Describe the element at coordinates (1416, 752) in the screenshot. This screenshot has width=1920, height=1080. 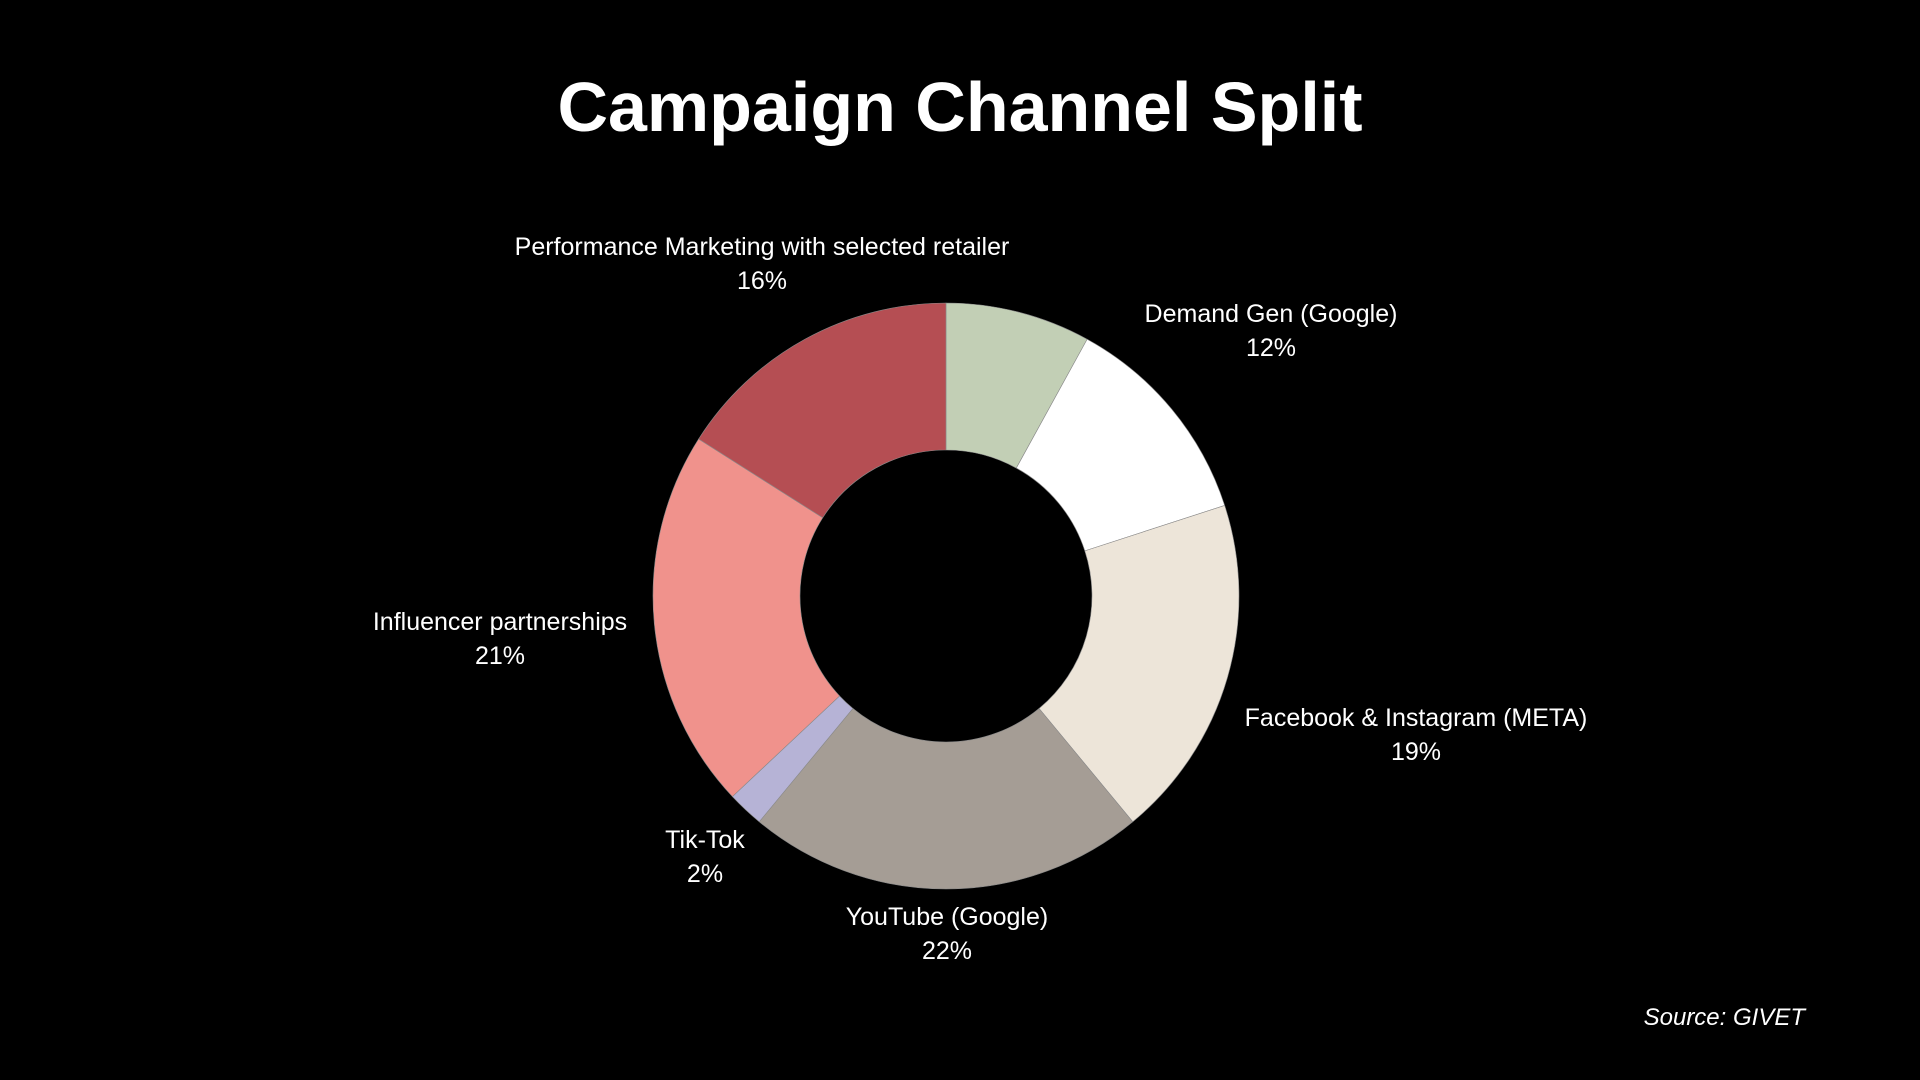
I see `slice-percent-2: 19%` at that location.